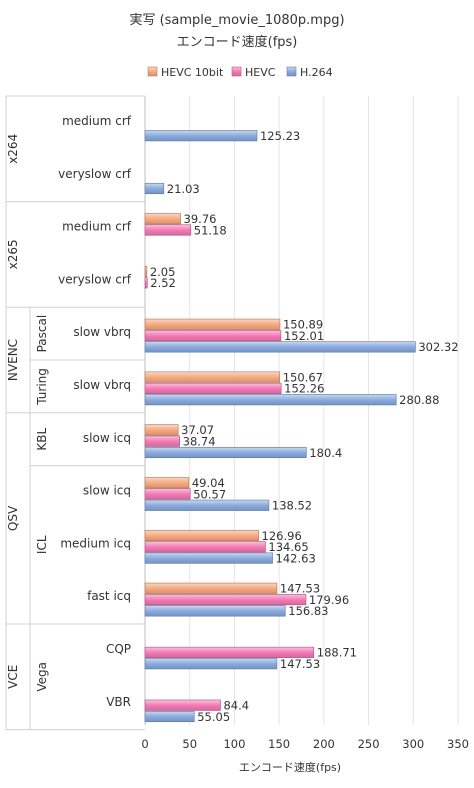 Image resolution: width=474 pixels, height=788 pixels. I want to click on data-label: 51.18, so click(210, 230).